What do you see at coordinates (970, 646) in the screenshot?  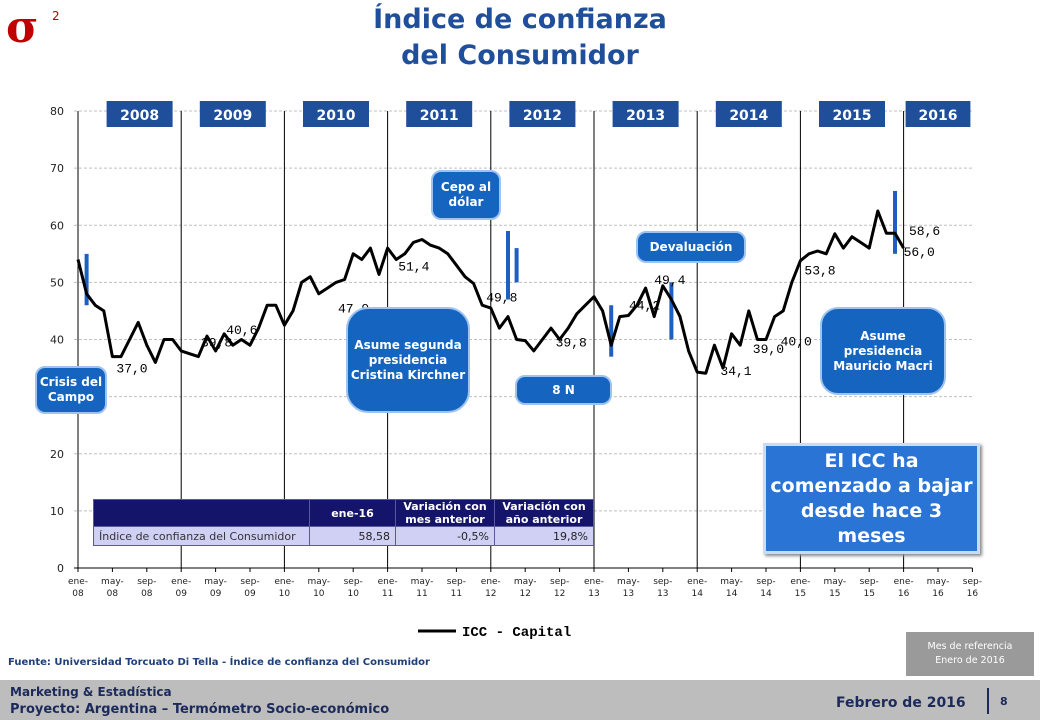 I see `reference-label: Mes de referencia` at bounding box center [970, 646].